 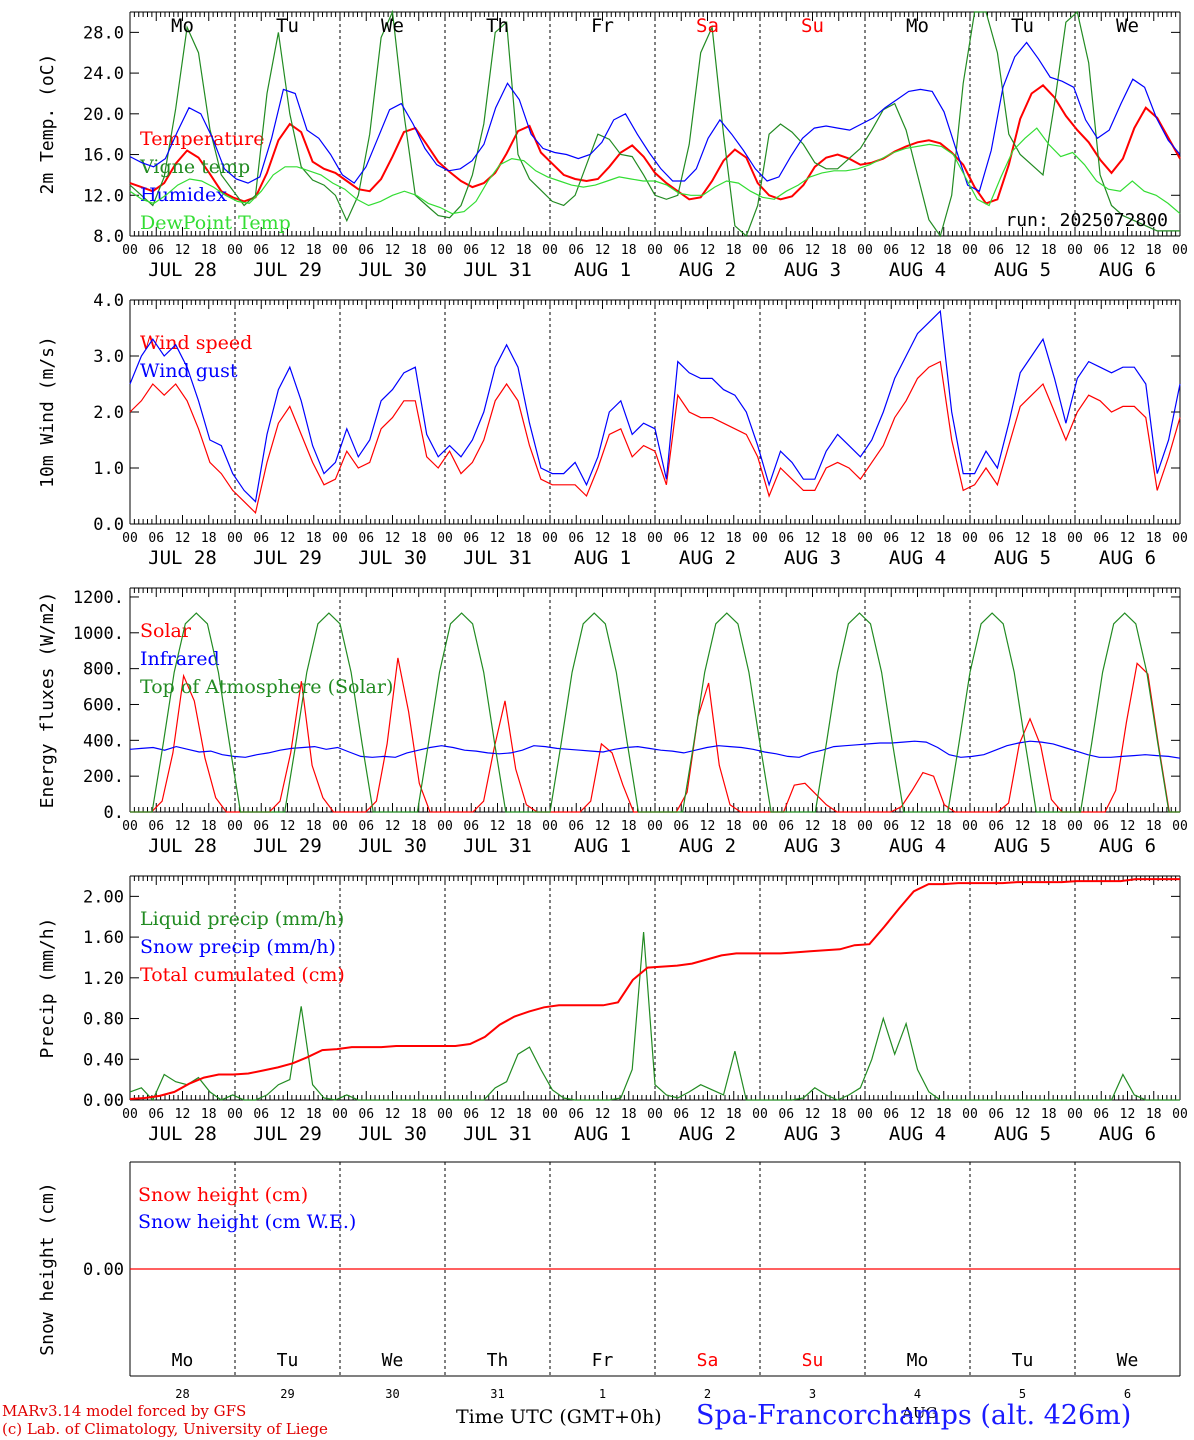 What do you see at coordinates (812, 26) in the screenshot?
I see `day-name-label: Su` at bounding box center [812, 26].